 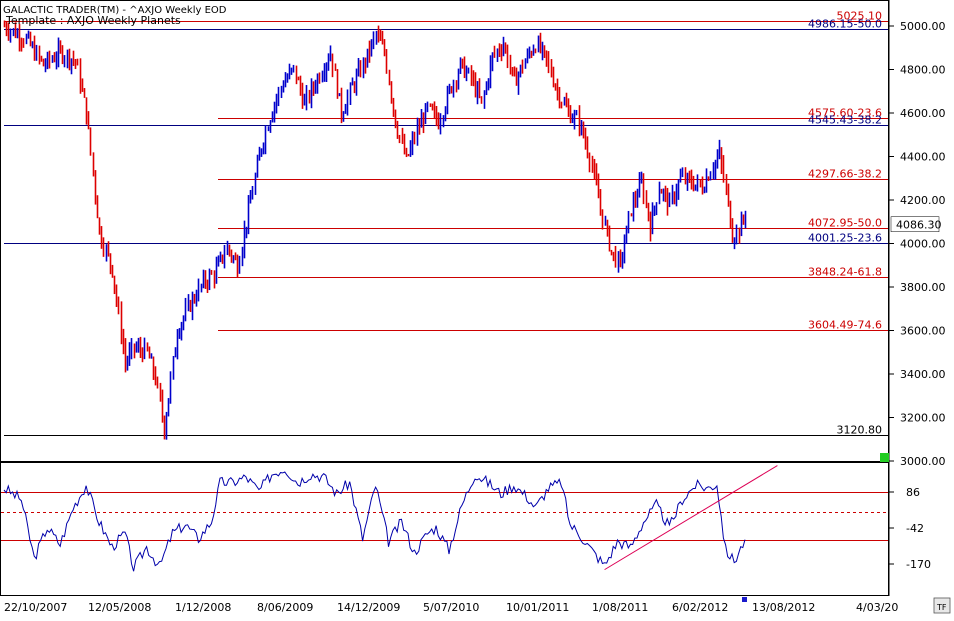 What do you see at coordinates (115, 10) in the screenshot?
I see `chart-title: GALACTIC TRADER(TM) - ^AXJO Weekly EOD` at bounding box center [115, 10].